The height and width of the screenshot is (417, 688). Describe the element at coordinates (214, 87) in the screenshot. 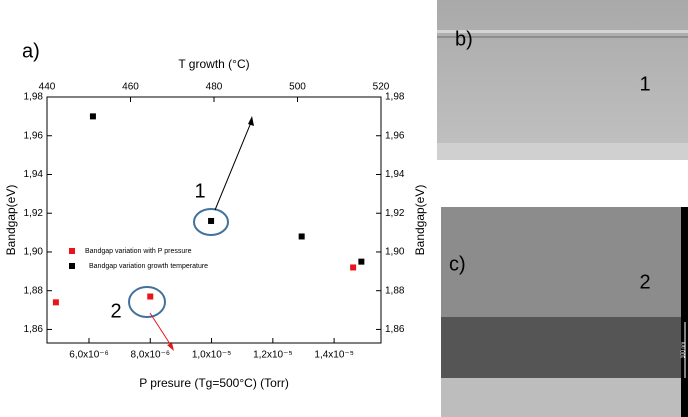

I see `x2-tick-label: 480` at that location.